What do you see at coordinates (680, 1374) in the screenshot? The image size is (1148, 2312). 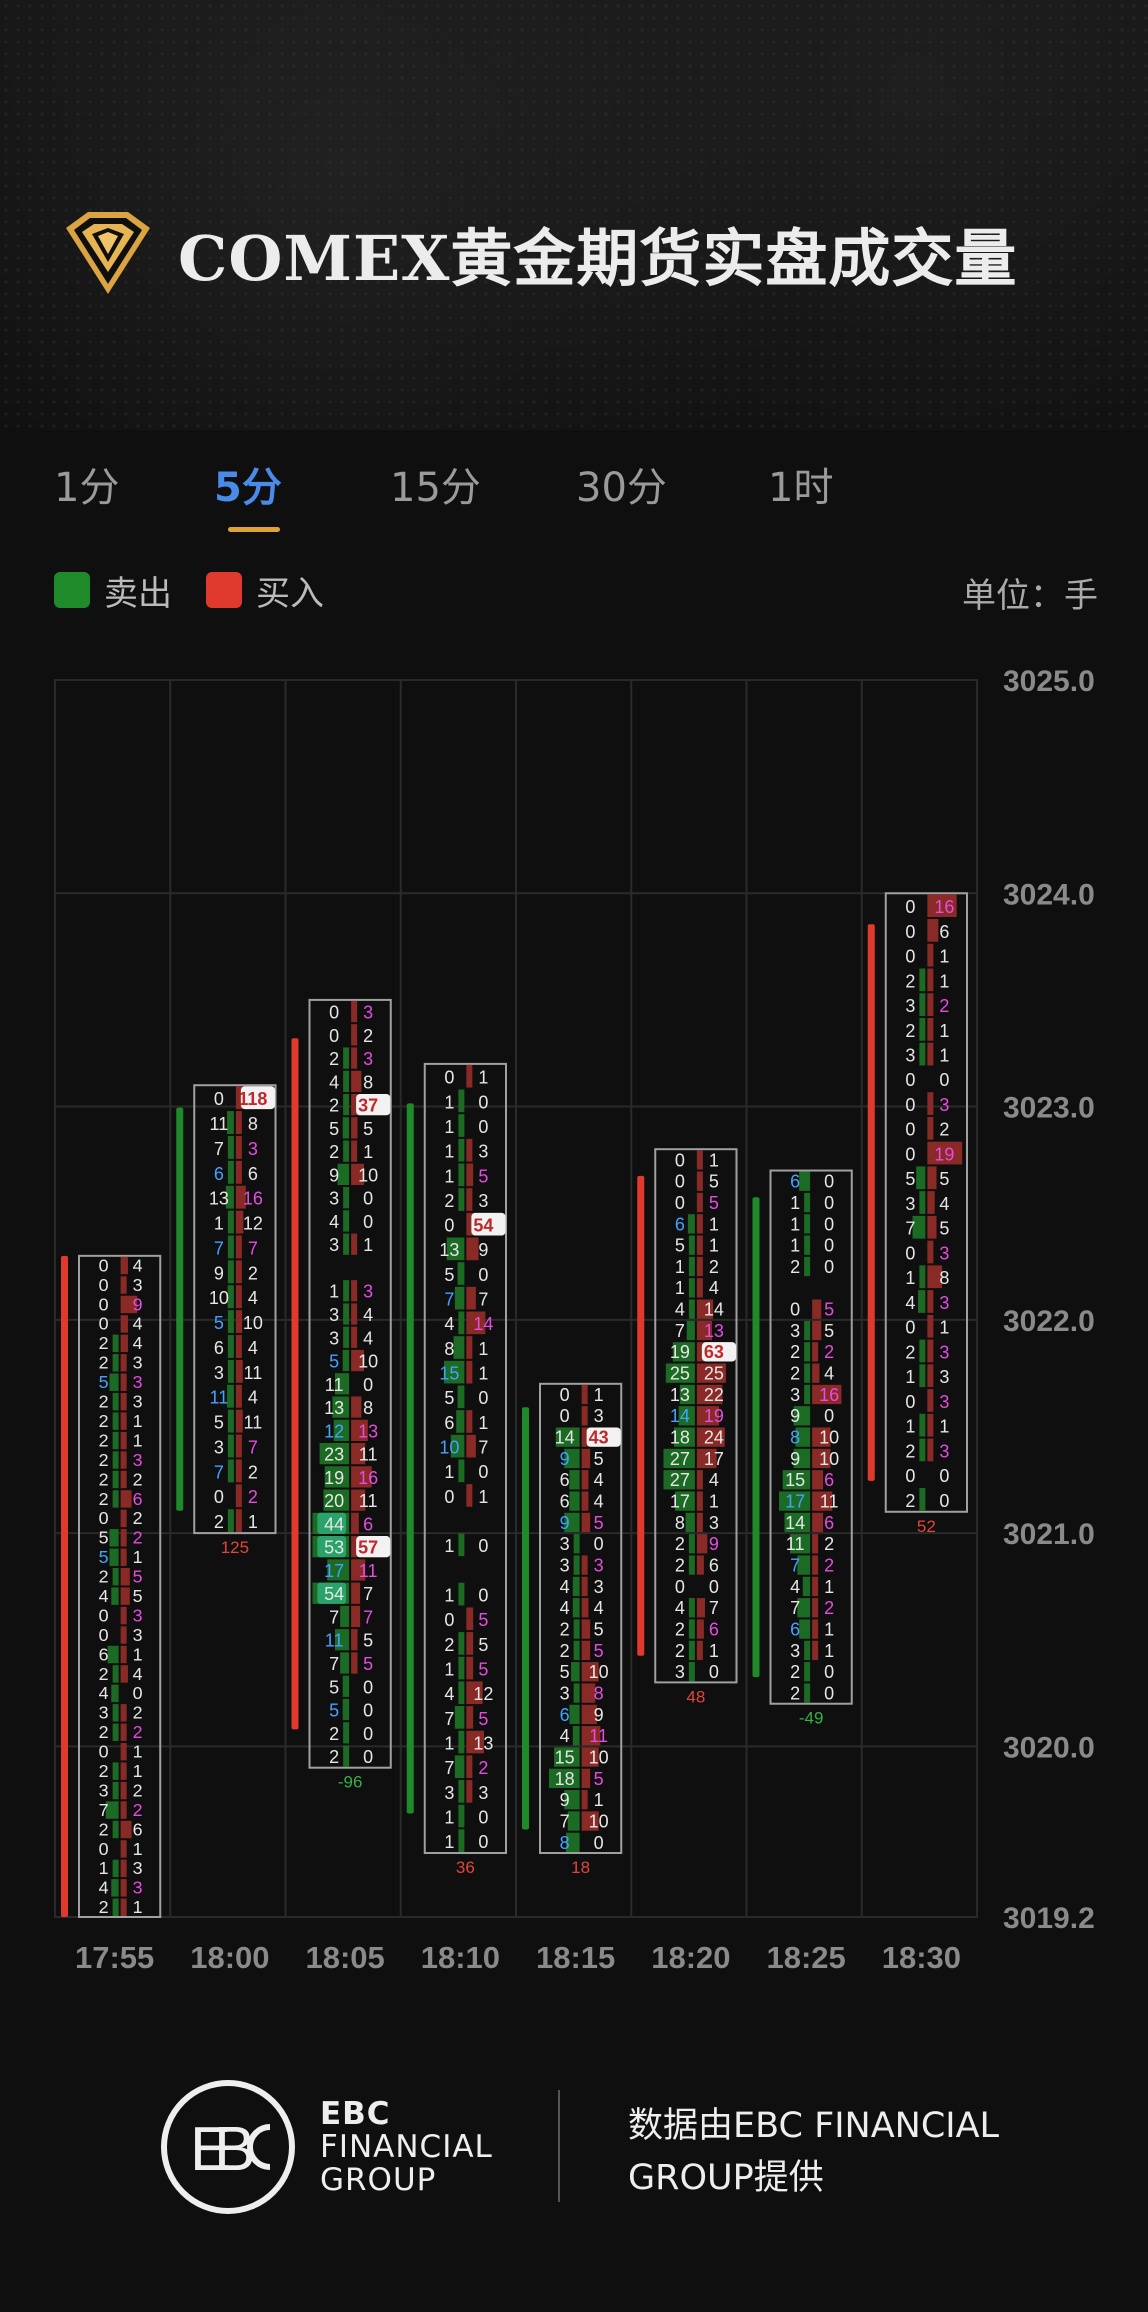 I see `sell-value: 25` at bounding box center [680, 1374].